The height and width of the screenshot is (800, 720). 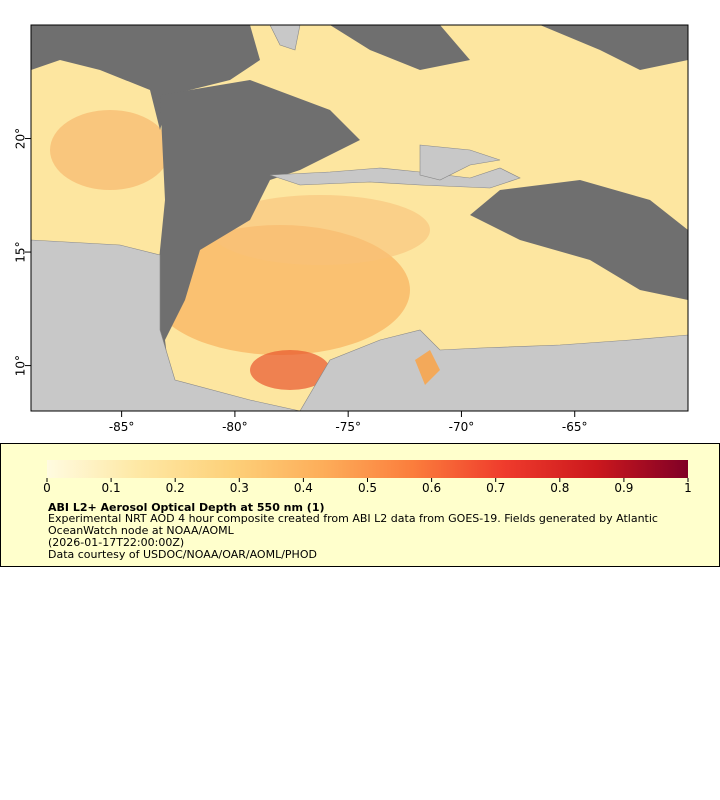 I want to click on x-tick-label: -75°, so click(x=348, y=427).